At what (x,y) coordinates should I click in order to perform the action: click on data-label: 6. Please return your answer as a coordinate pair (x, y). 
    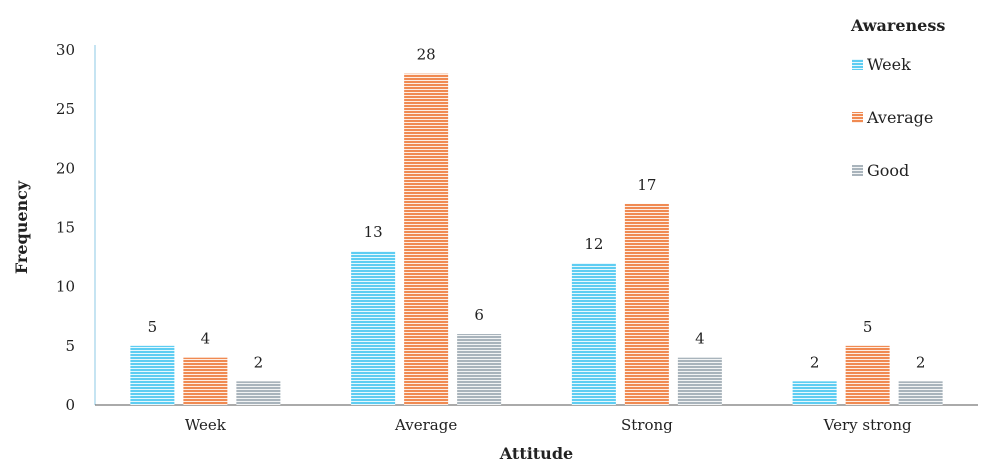
    Looking at the image, I should click on (479, 315).